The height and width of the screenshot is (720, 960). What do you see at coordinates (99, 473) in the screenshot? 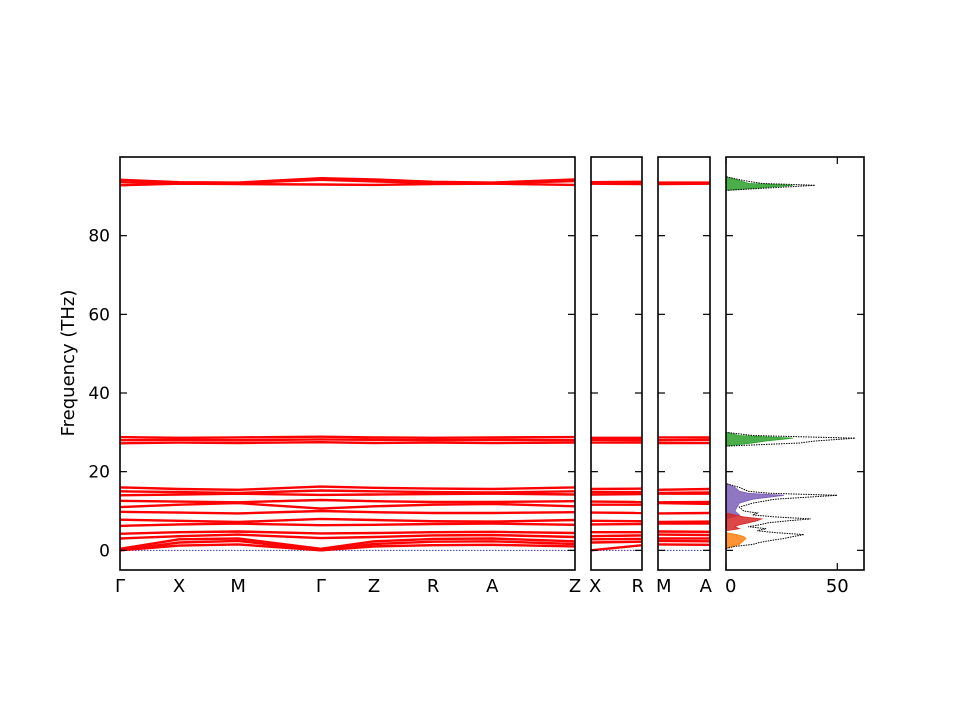
I see `y-tick-label: 20` at bounding box center [99, 473].